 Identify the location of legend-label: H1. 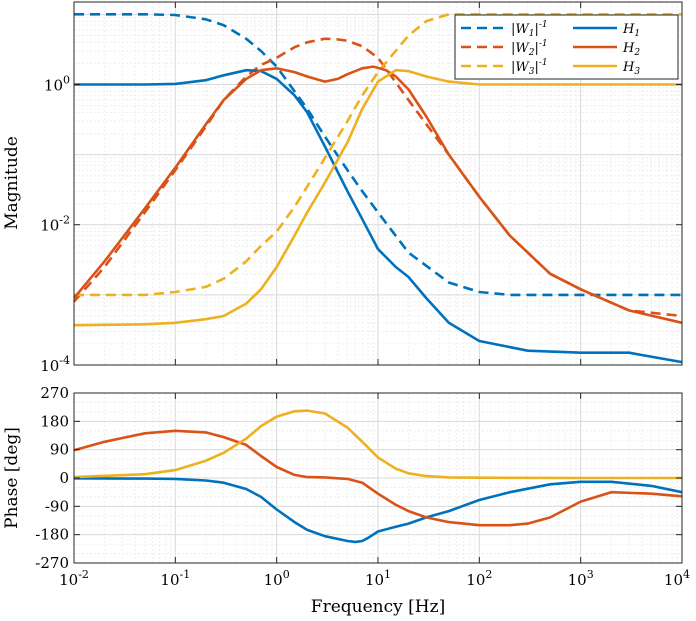
(631, 30).